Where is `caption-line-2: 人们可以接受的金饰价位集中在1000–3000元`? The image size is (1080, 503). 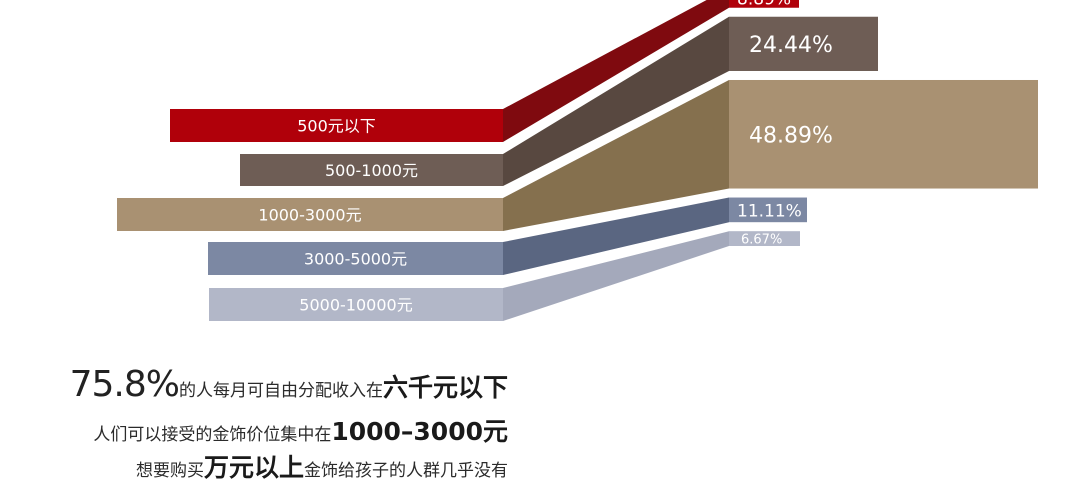 caption-line-2: 人们可以接受的金饰价位集中在1000–3000元 is located at coordinates (300, 430).